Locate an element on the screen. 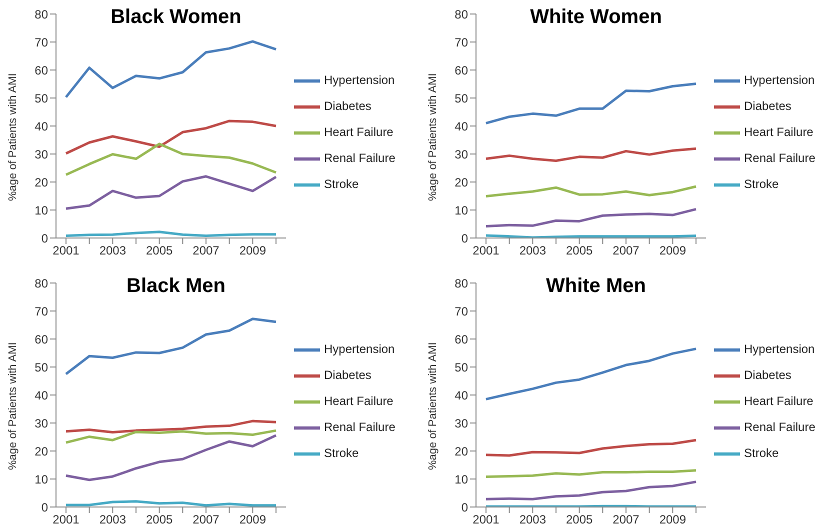 The image size is (833, 532). chart-title: Black Women is located at coordinates (176, 17).